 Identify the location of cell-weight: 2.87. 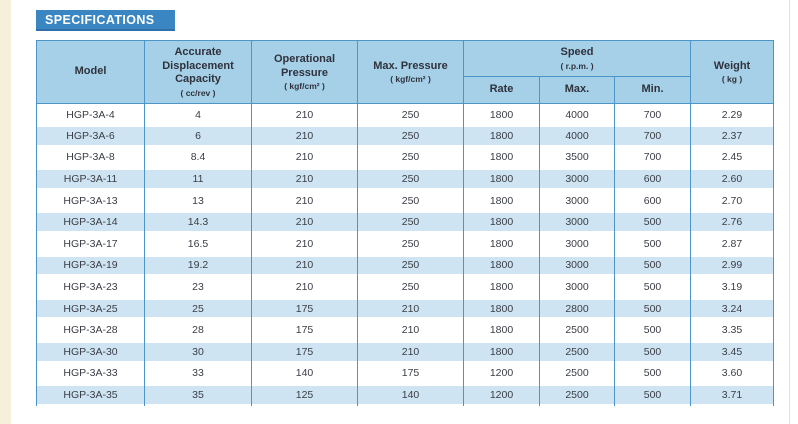
(732, 244).